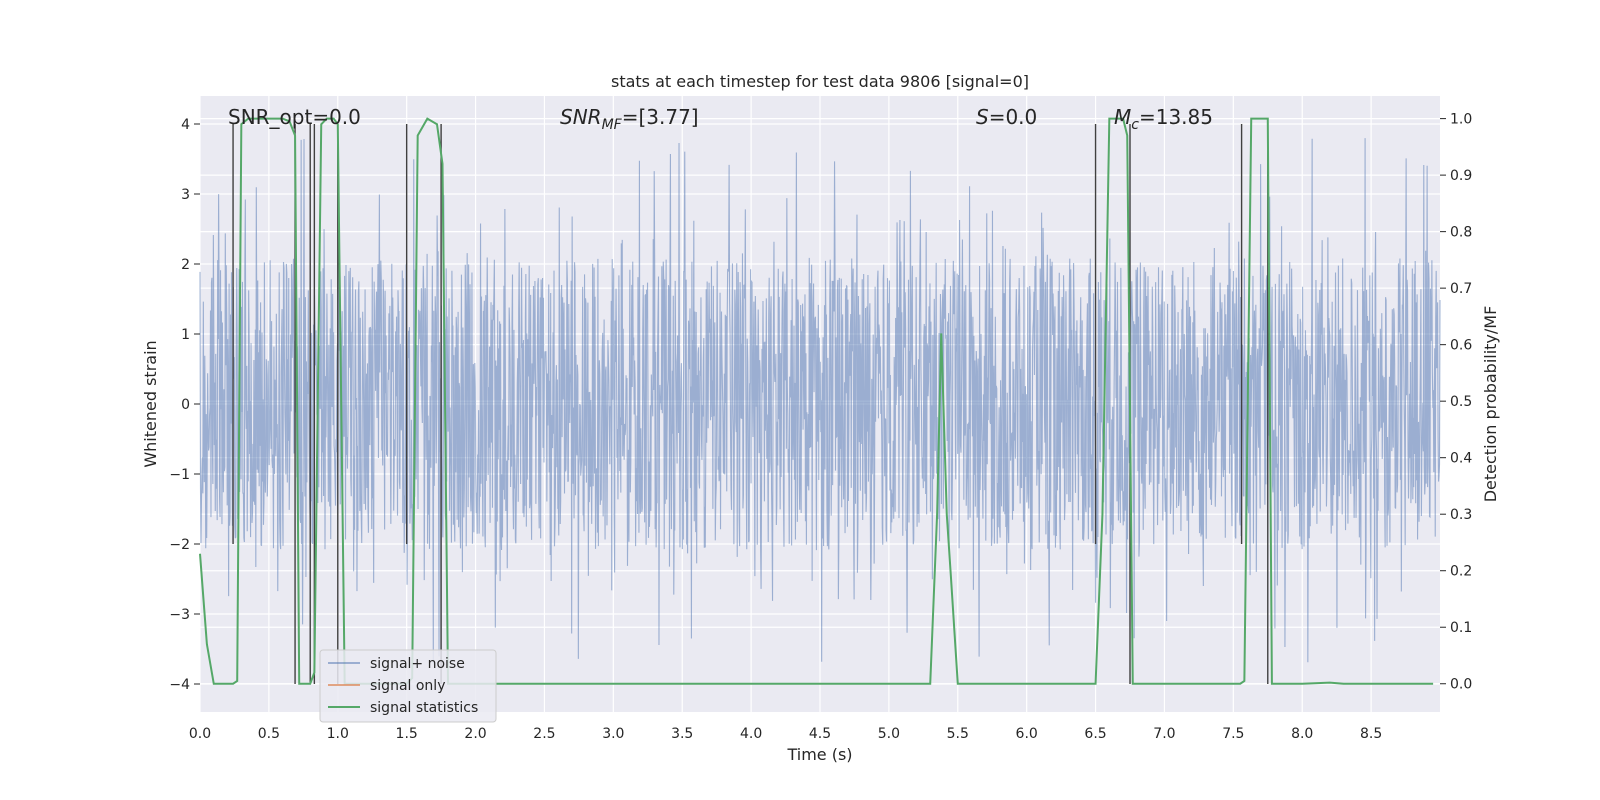  I want to click on x-tick-label: 5.0, so click(889, 734).